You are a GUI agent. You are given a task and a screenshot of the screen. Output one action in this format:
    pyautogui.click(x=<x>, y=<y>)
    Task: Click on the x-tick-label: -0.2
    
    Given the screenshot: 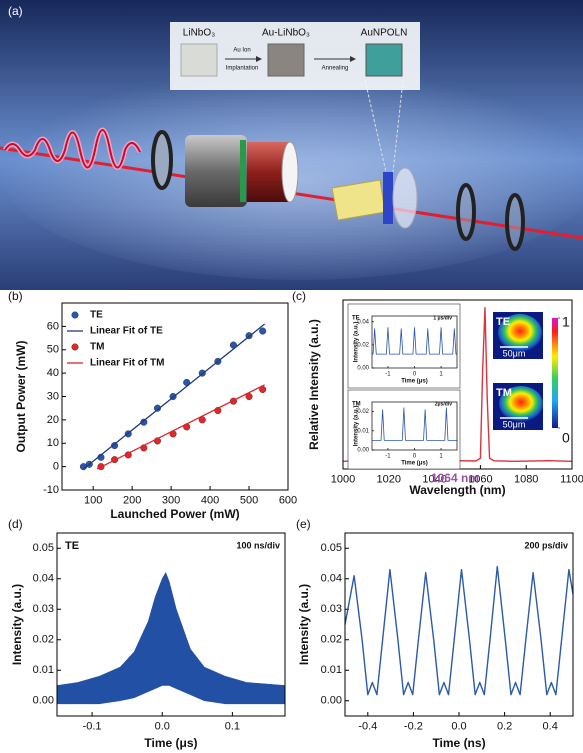 What is the action you would take?
    pyautogui.click(x=413, y=726)
    